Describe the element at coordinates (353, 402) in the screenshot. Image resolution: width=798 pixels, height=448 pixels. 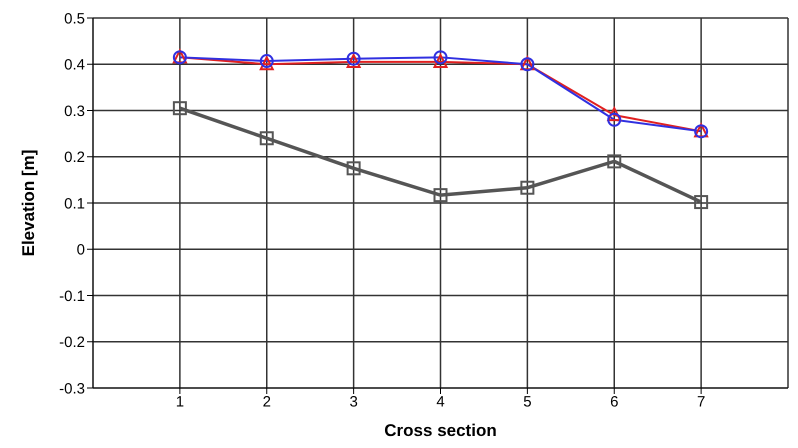
I see `x-tick-label: 3` at that location.